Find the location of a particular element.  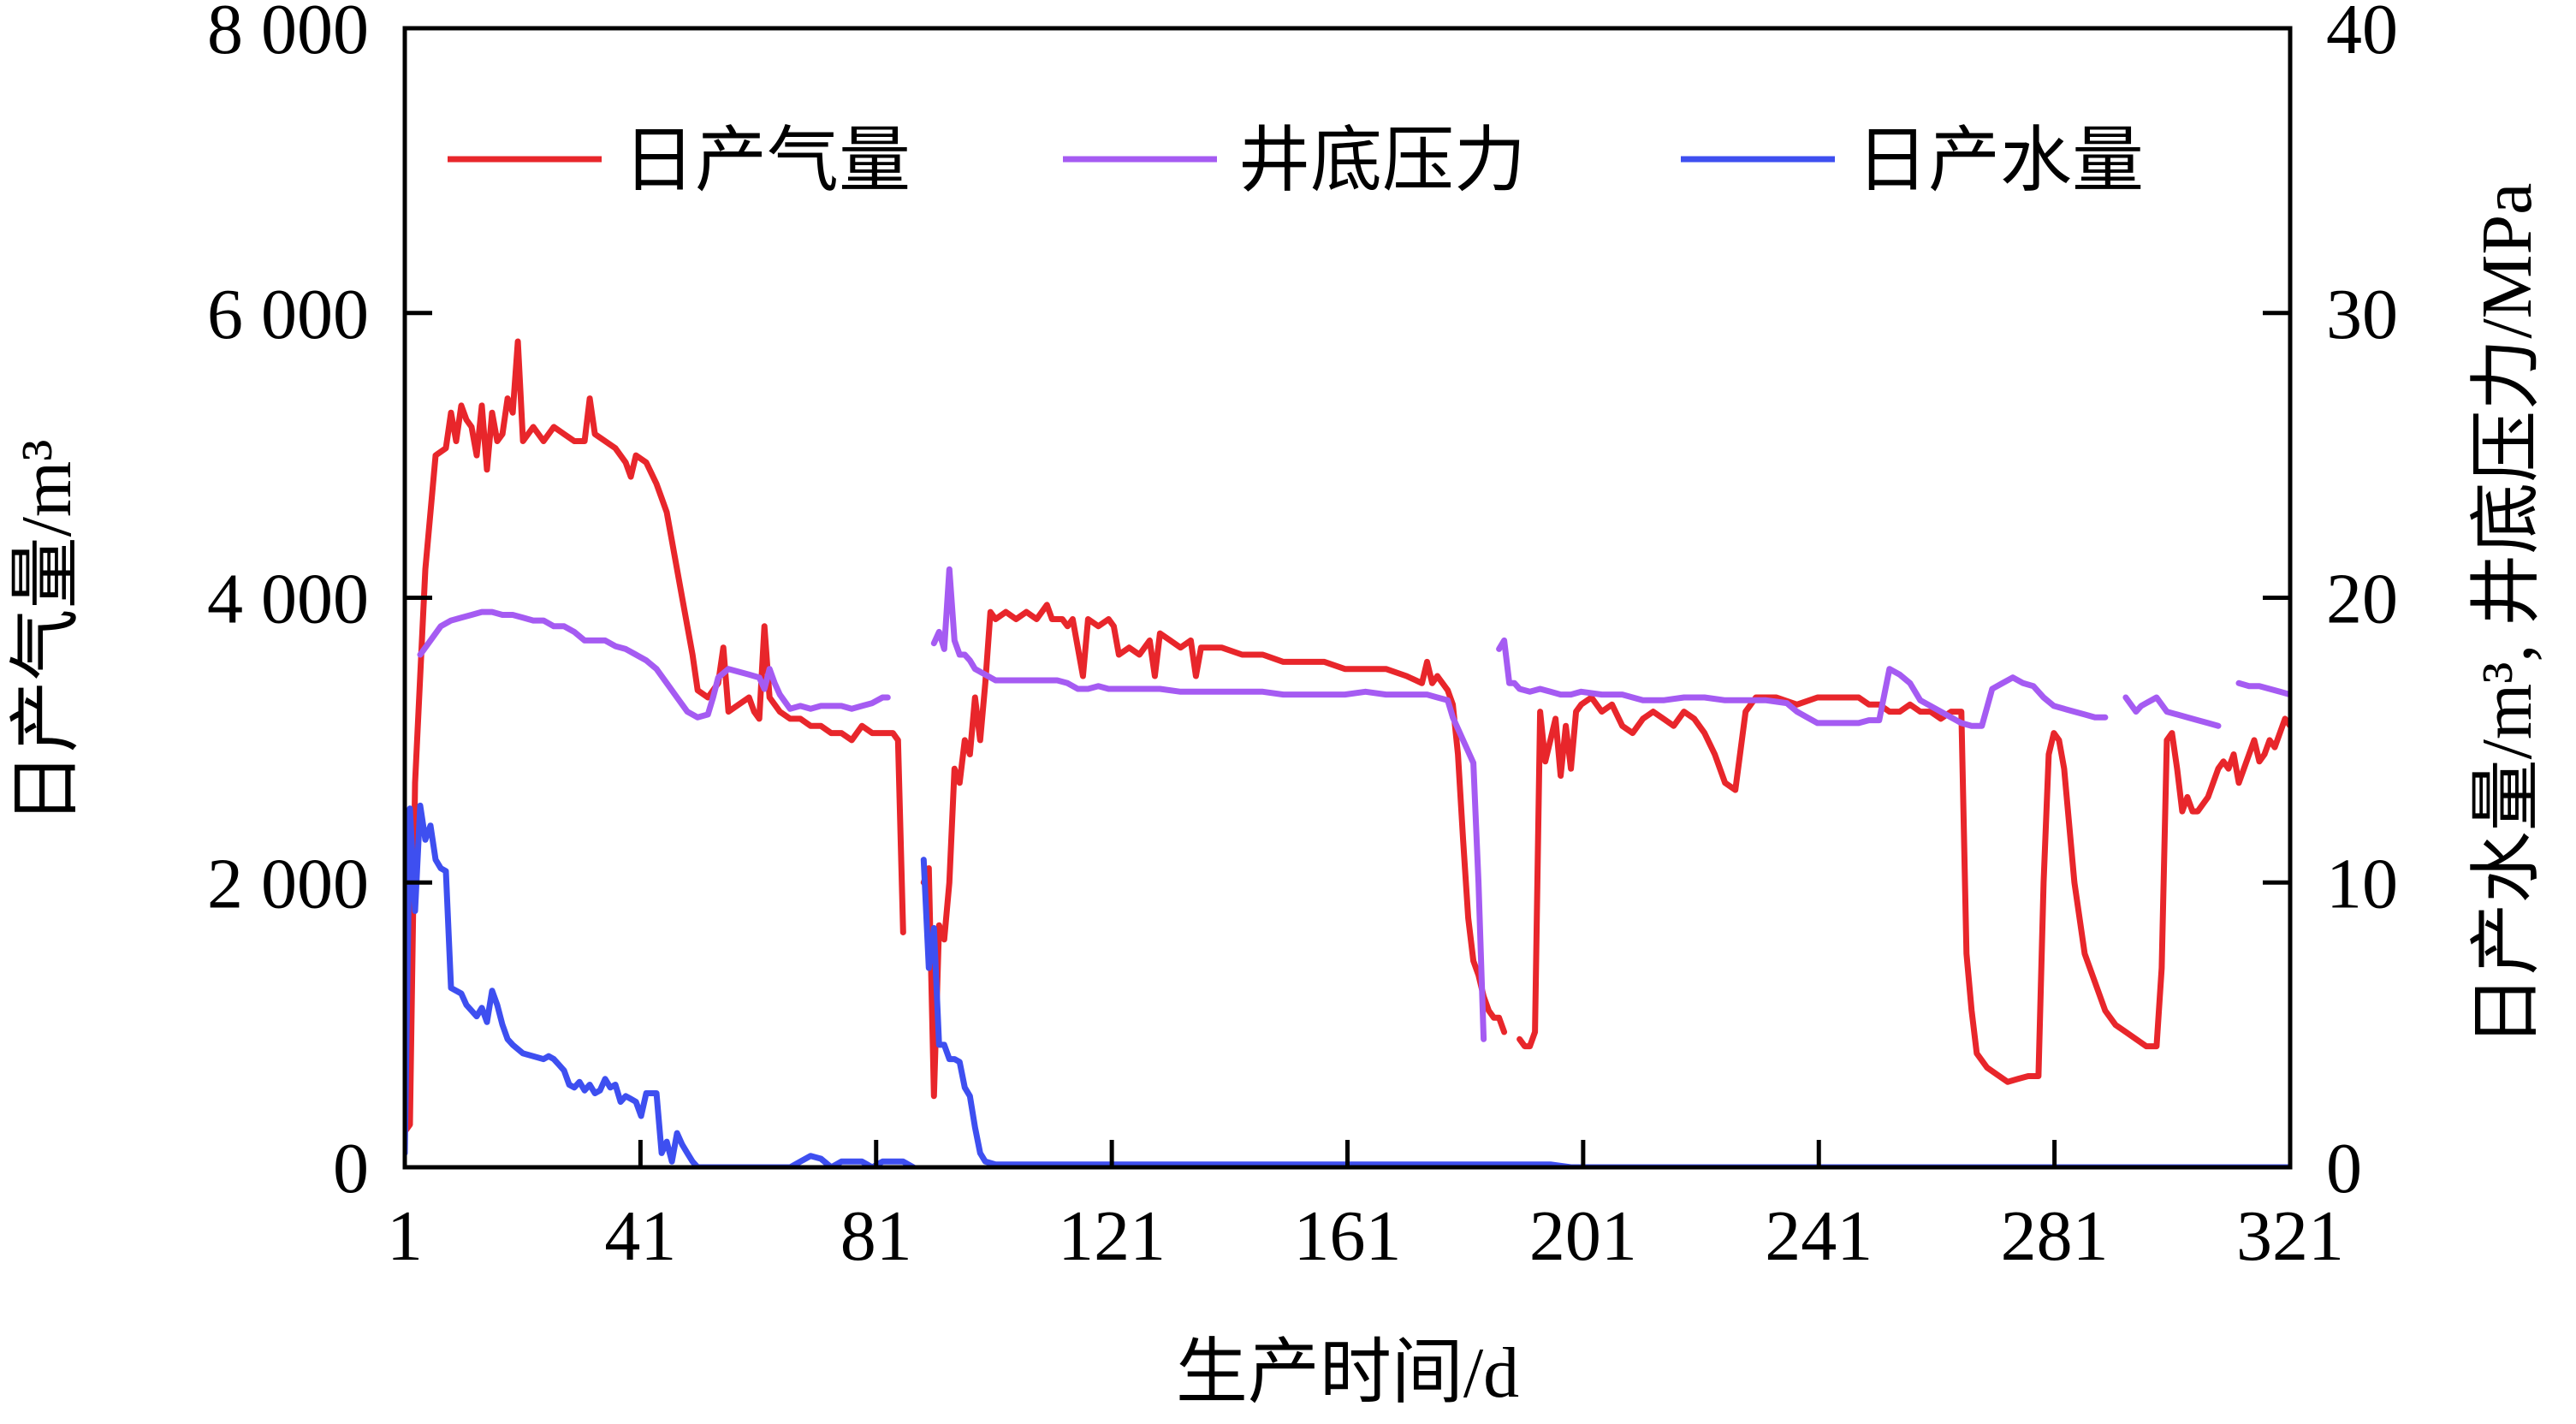

y-right-tick-label-0: 0 is located at coordinates (2344, 1168).